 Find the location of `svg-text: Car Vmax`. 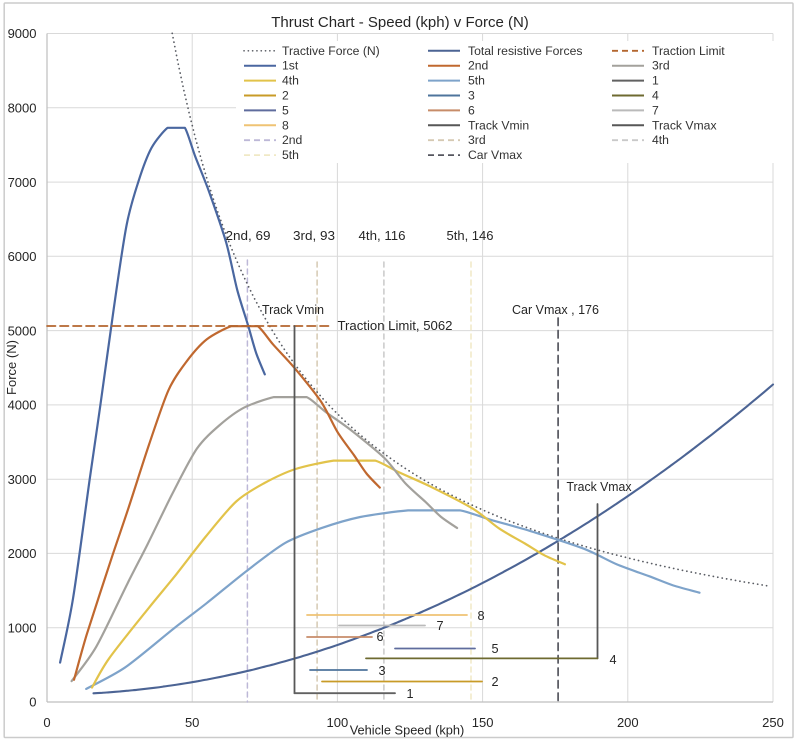

svg-text: Car Vmax is located at coordinates (495, 155).